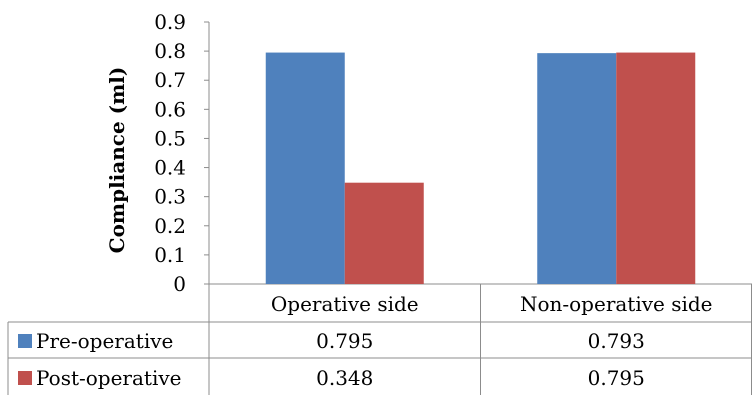  What do you see at coordinates (616, 304) in the screenshot?
I see `category-label: Non-operative side` at bounding box center [616, 304].